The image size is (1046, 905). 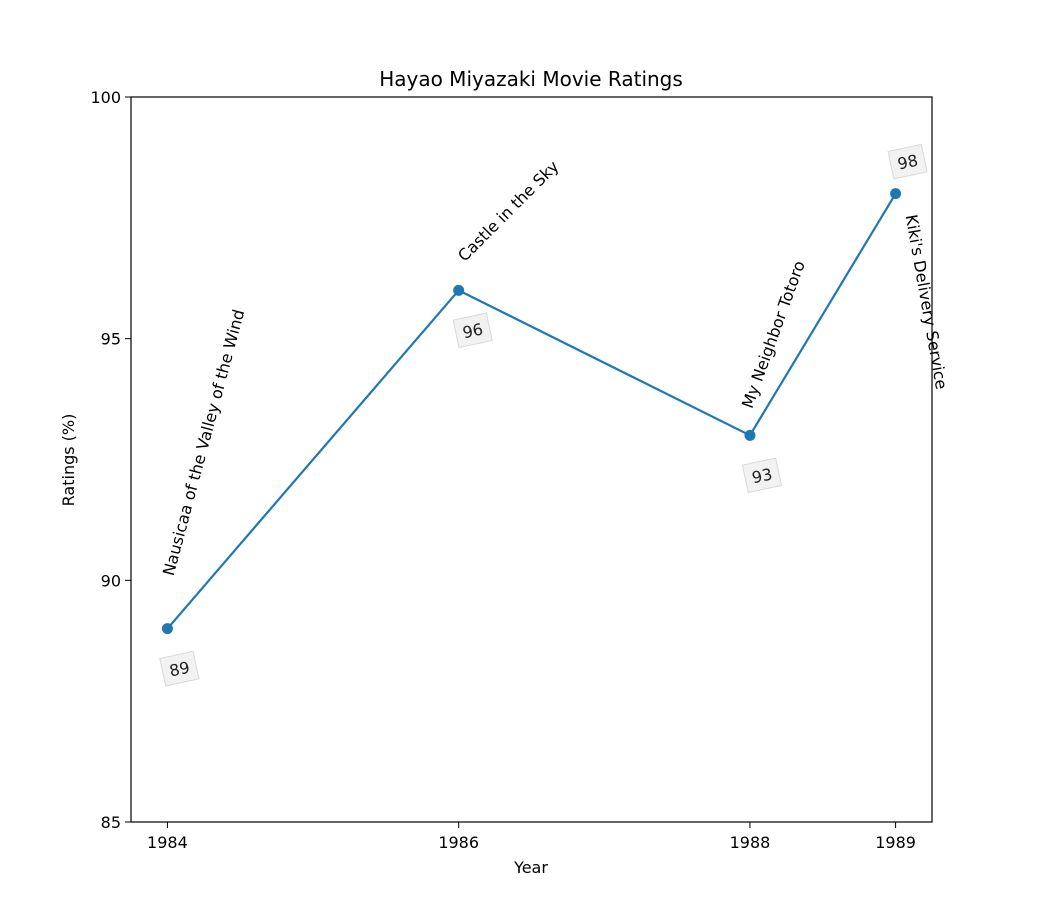 What do you see at coordinates (204, 442) in the screenshot?
I see `movie-label: Nausicaa of the Valley of the Wind` at bounding box center [204, 442].